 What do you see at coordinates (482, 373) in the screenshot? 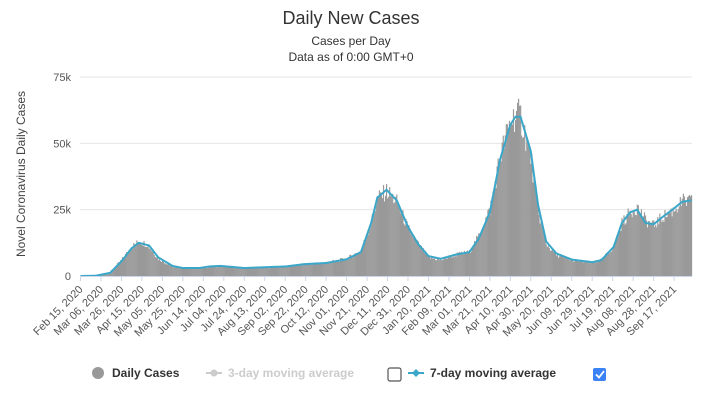
I see `legend-item-7-day-moving-average: 7-day moving average` at bounding box center [482, 373].